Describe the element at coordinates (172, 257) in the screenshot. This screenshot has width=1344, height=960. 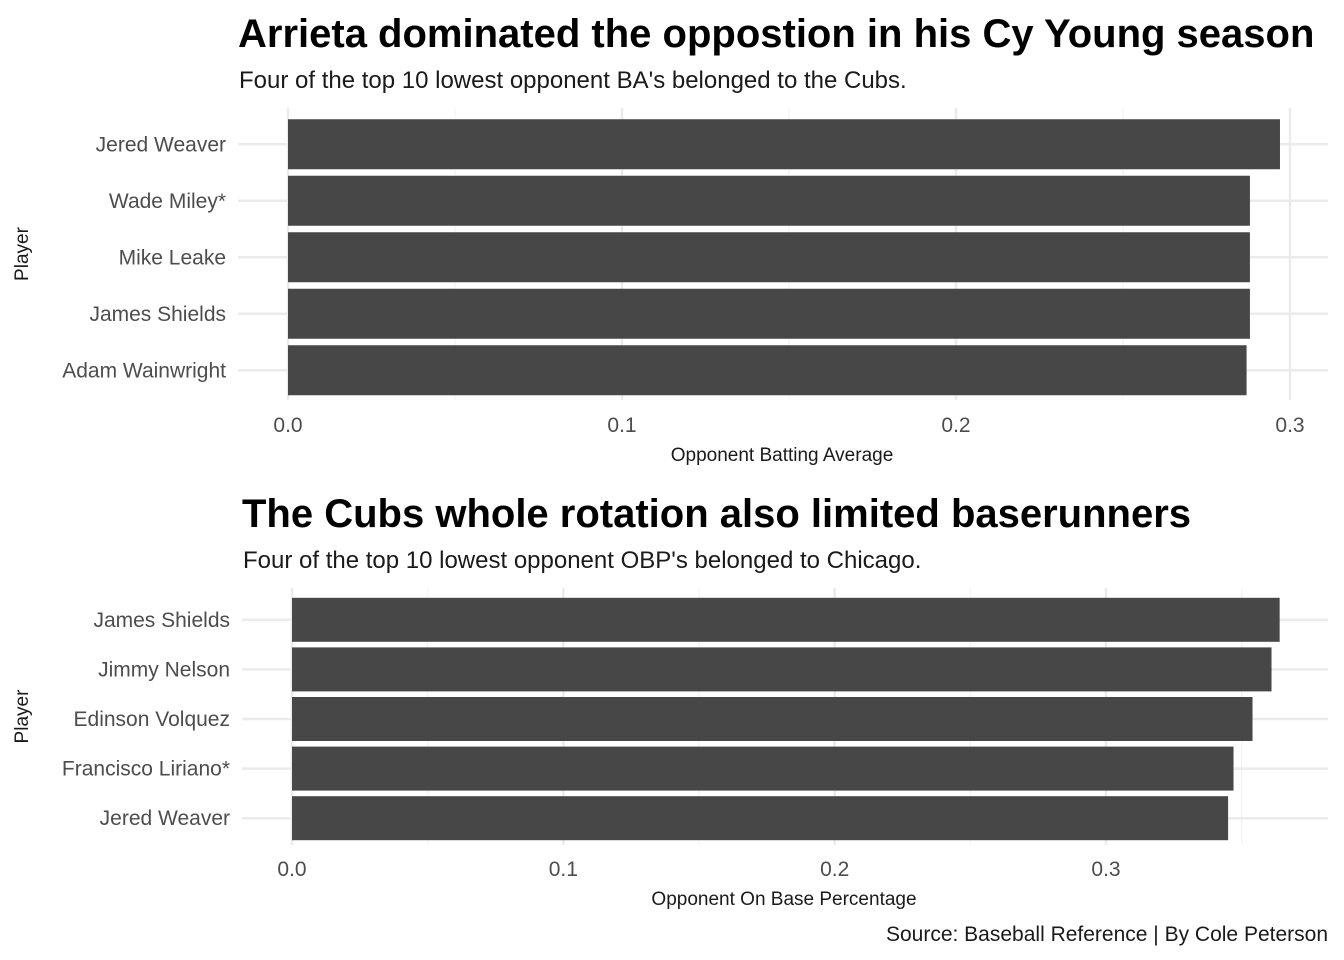
I see `y-category-label: Mike Leake` at that location.